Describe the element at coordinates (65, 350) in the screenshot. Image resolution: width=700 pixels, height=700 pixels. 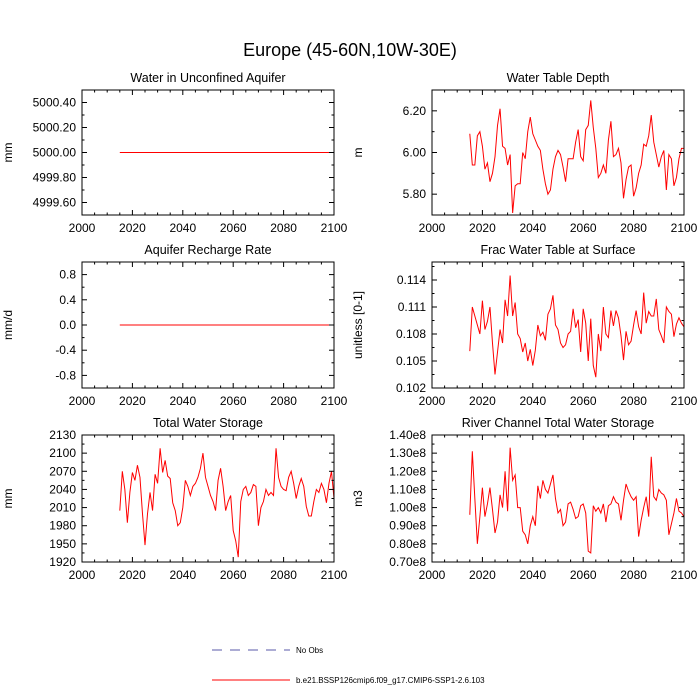
I see `y-tick-label: -0.4` at that location.